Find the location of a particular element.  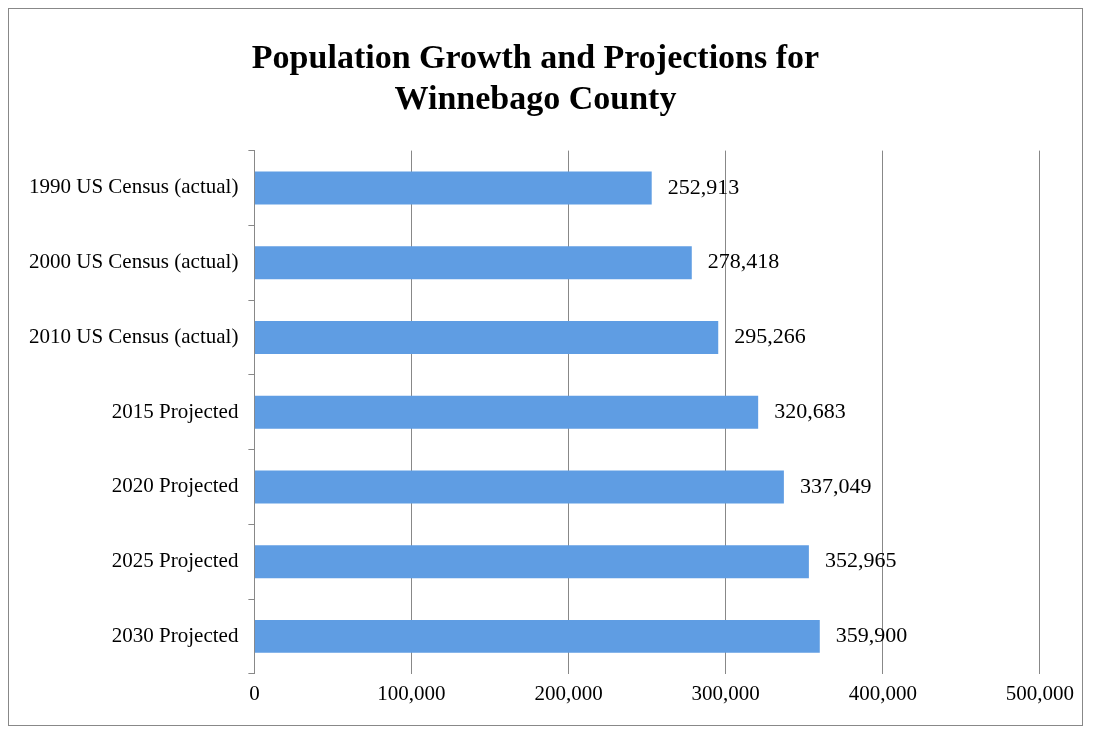

data-label: 278,418 is located at coordinates (743, 261).